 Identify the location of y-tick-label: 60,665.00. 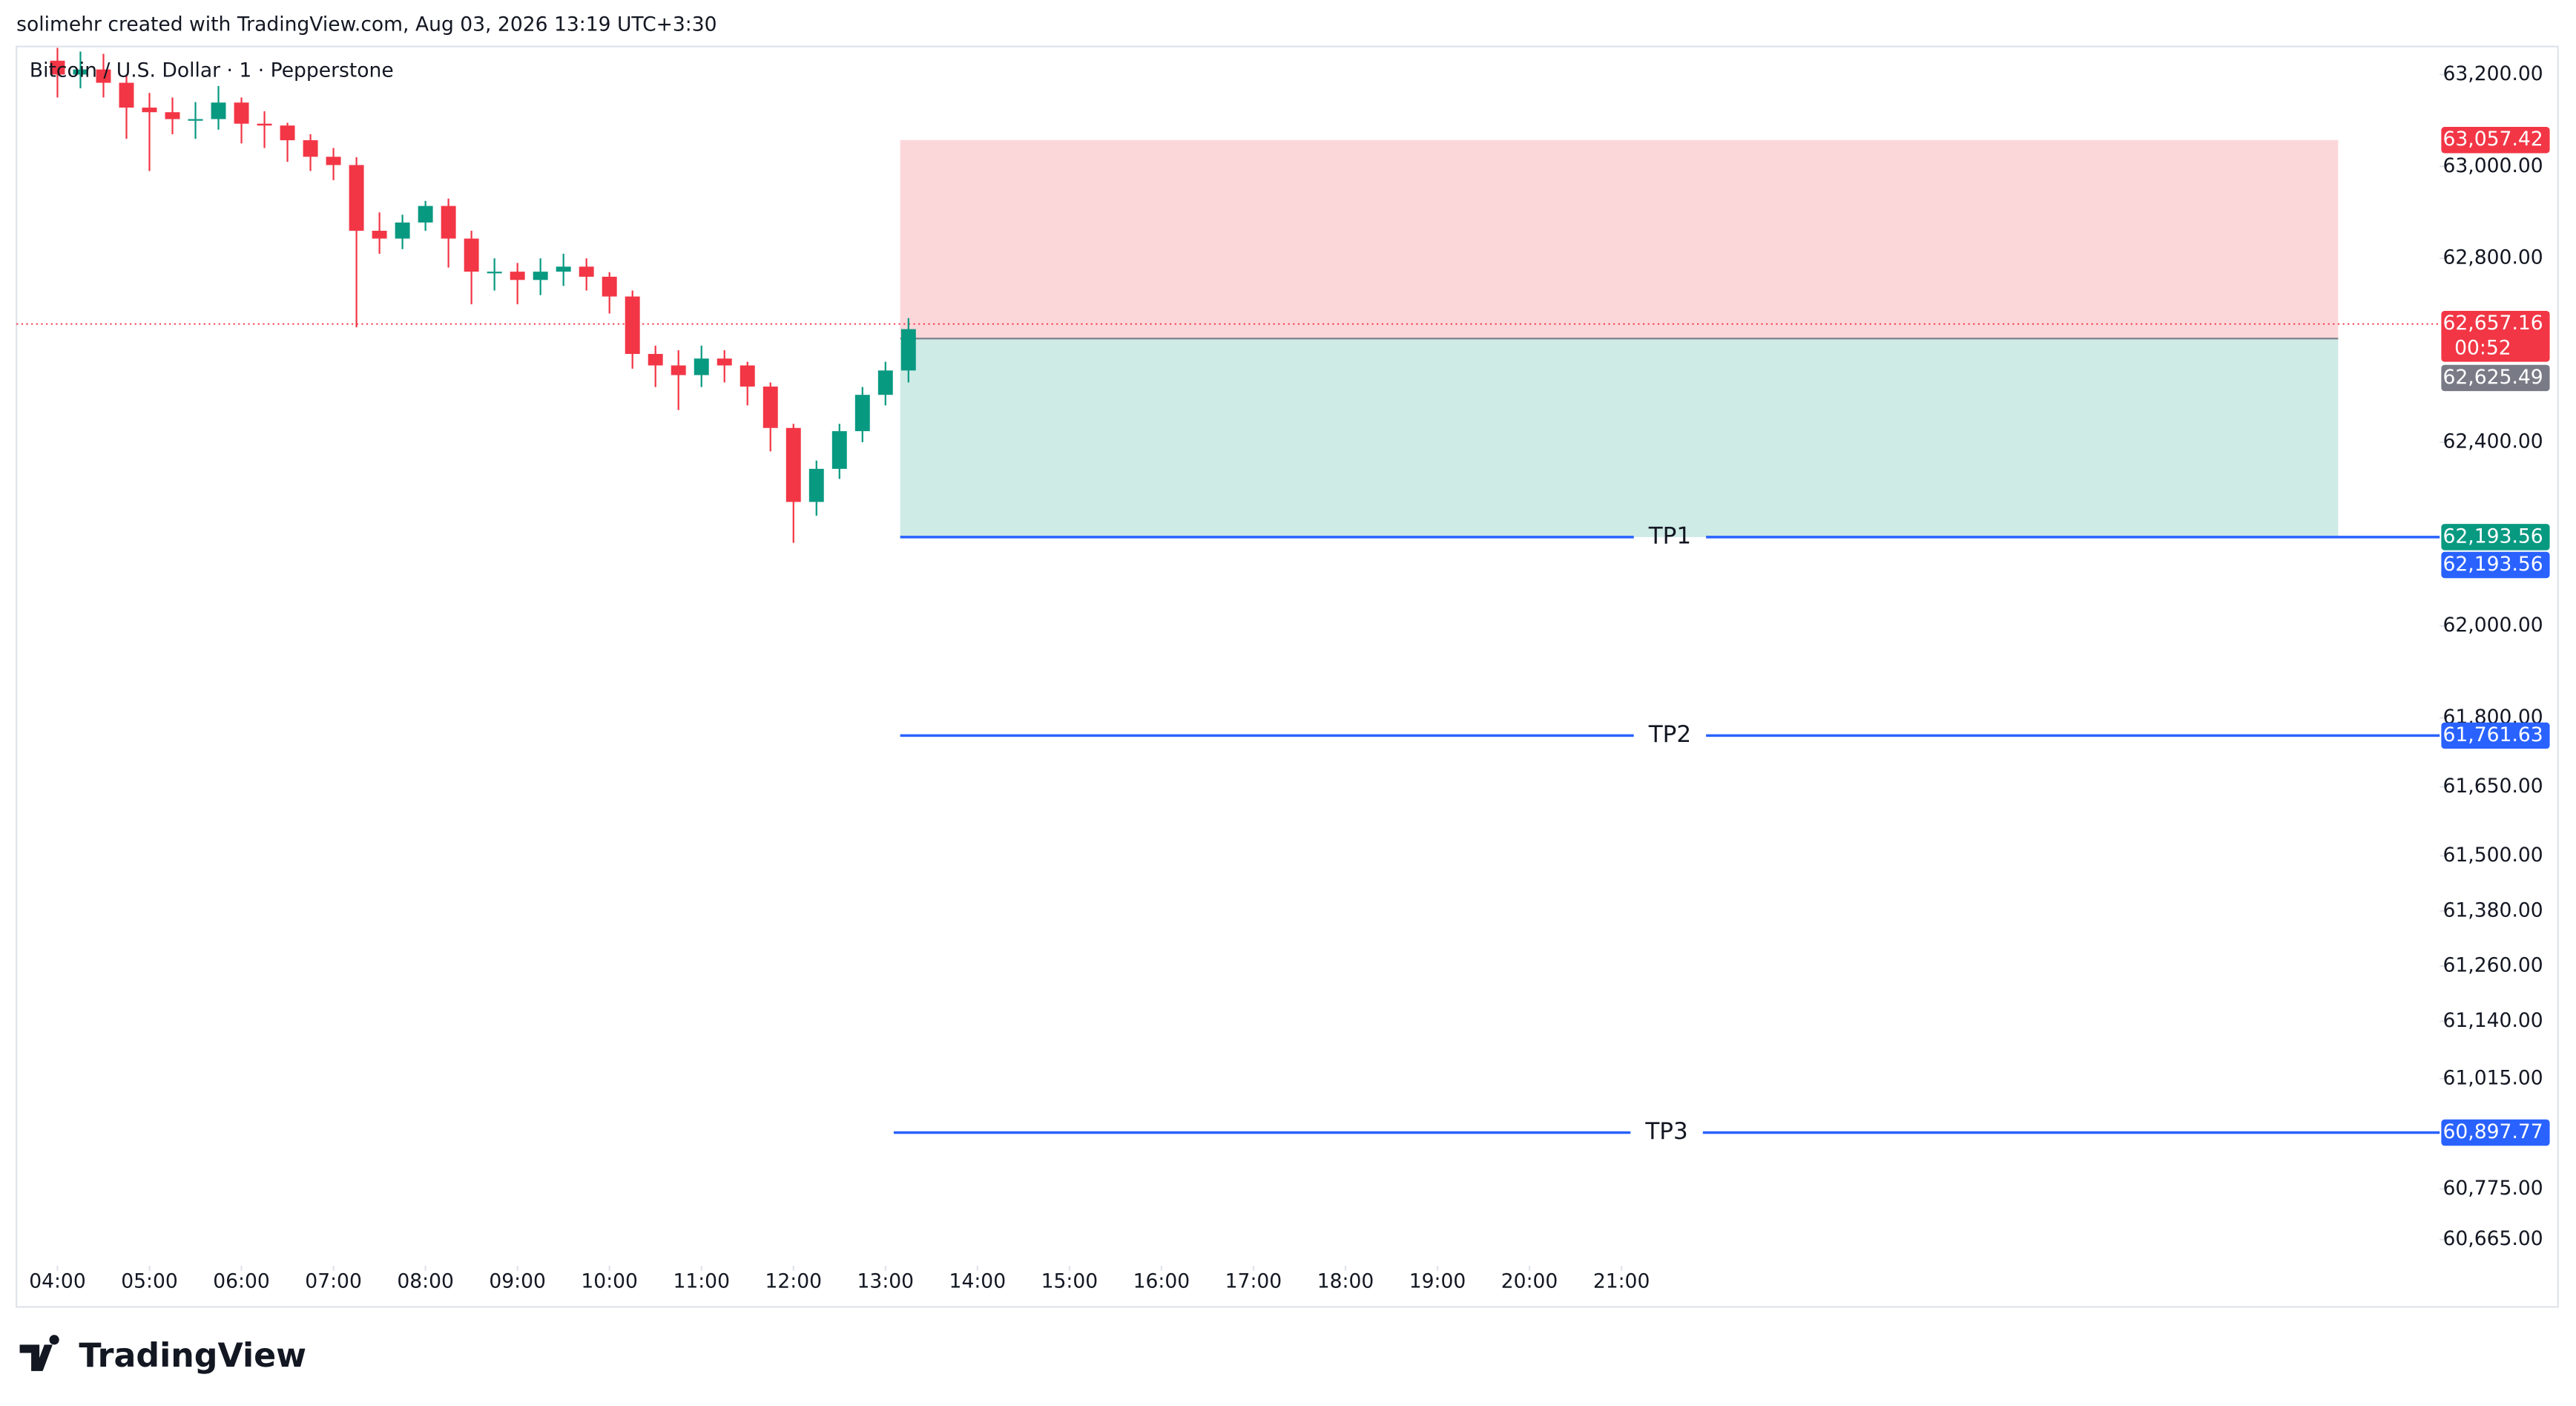
(2493, 1238).